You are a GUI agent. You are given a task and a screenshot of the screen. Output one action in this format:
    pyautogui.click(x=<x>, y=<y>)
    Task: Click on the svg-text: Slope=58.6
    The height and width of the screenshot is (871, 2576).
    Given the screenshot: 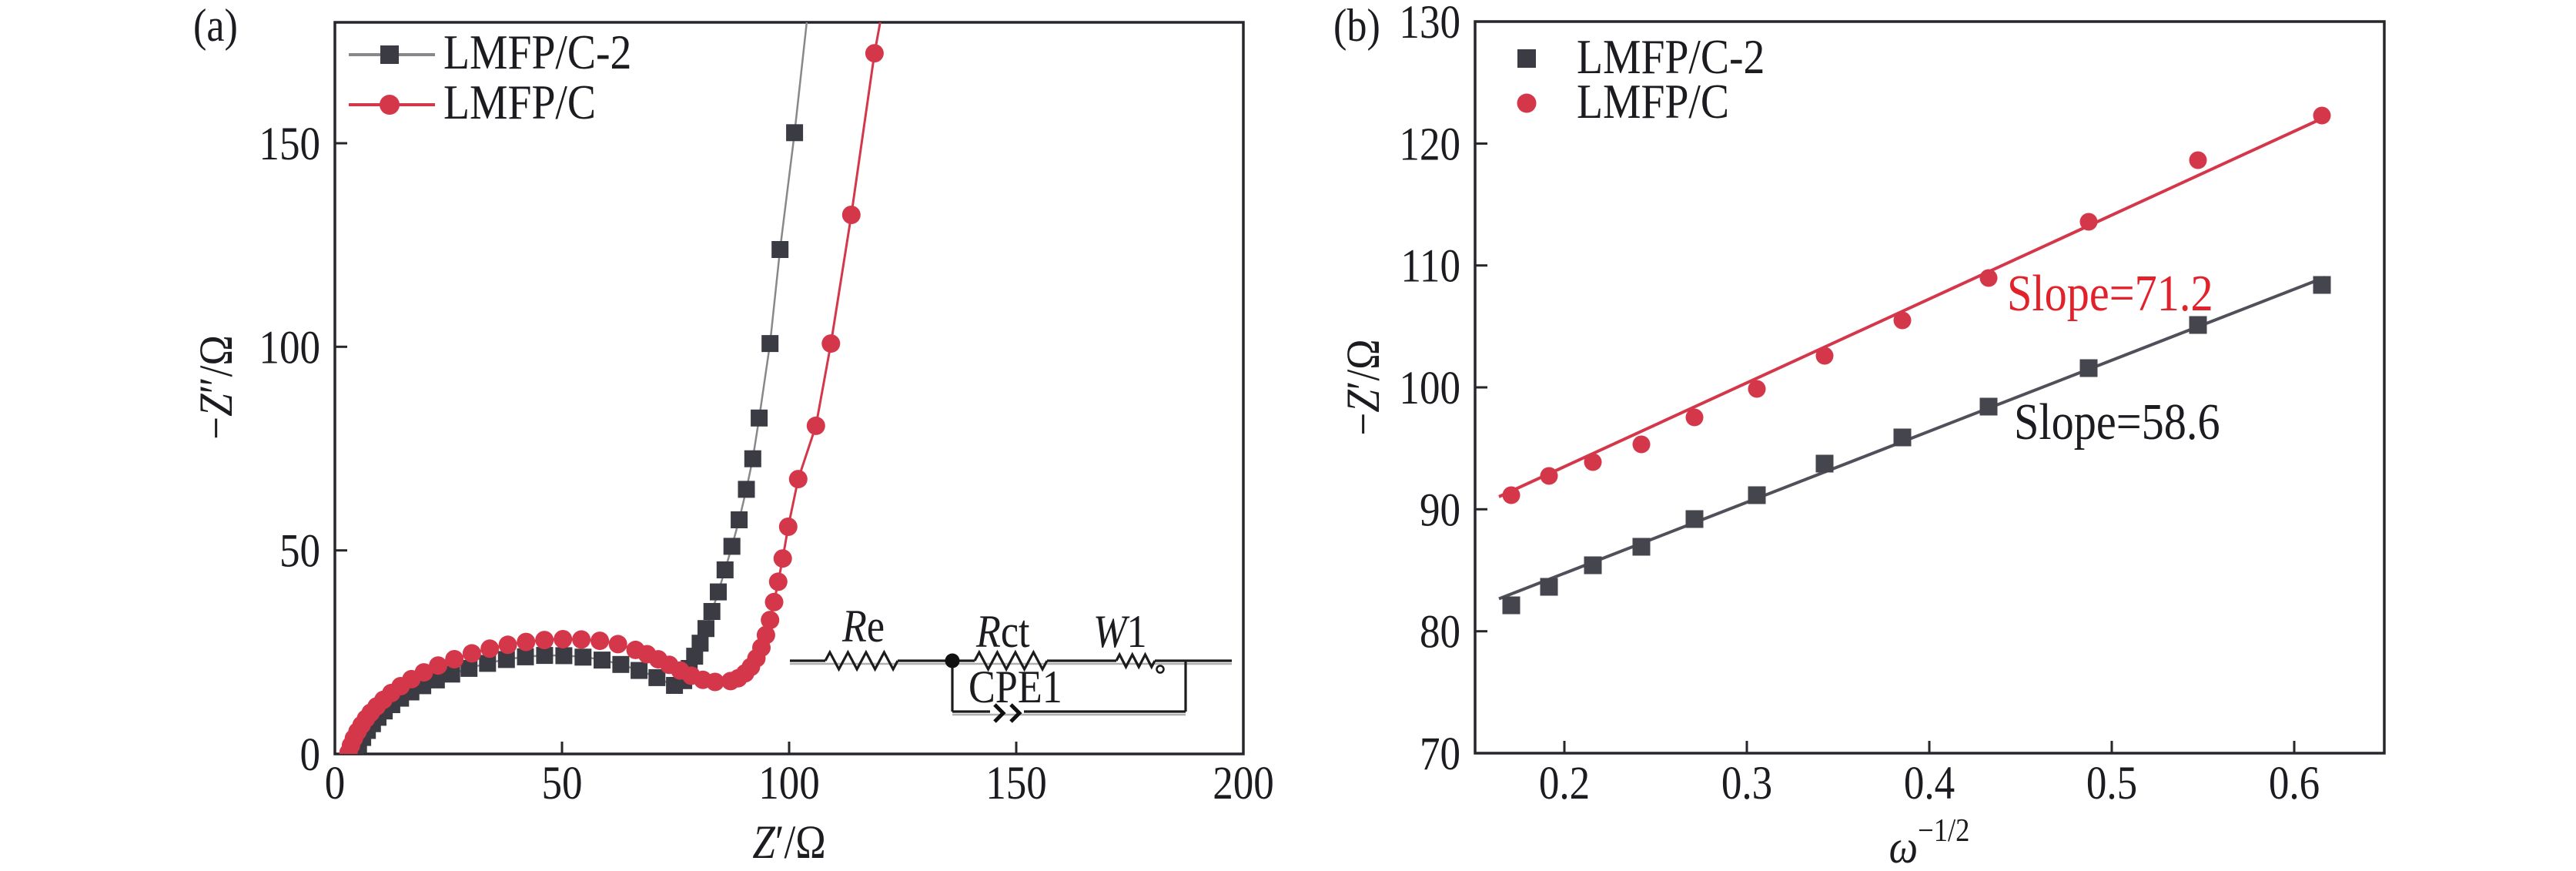 What is the action you would take?
    pyautogui.click(x=2117, y=422)
    